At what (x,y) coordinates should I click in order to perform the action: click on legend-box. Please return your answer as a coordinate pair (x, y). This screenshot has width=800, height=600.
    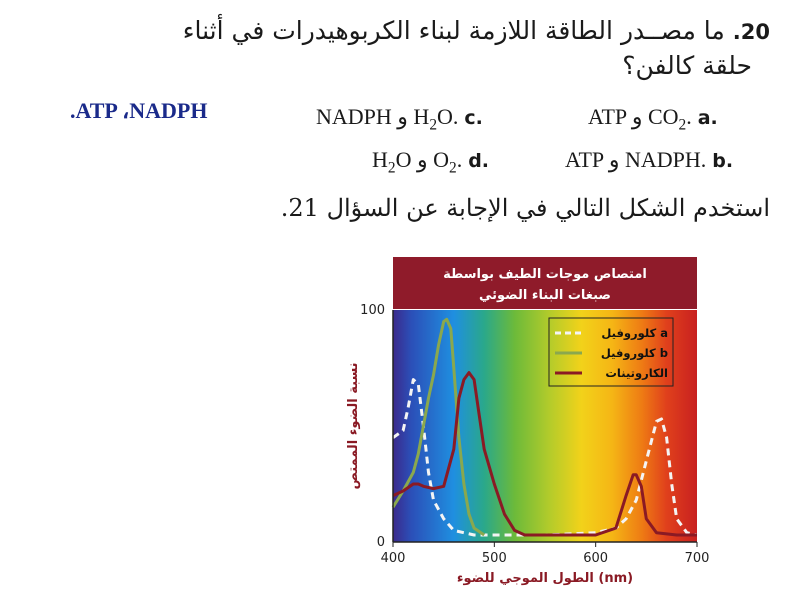
    Looking at the image, I should click on (611, 352).